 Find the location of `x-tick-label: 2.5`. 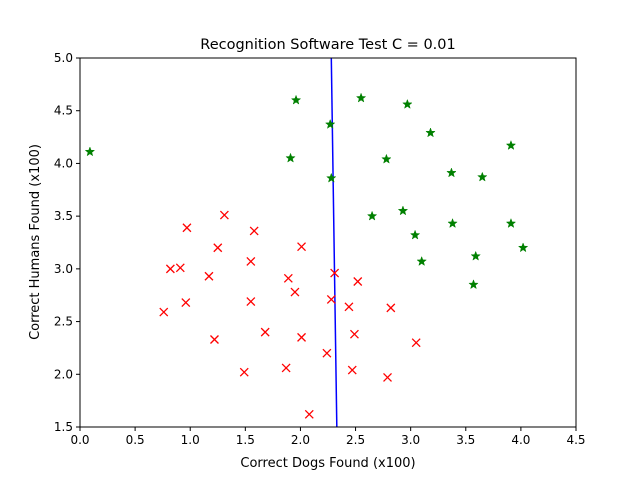

x-tick-label: 2.5 is located at coordinates (355, 440).